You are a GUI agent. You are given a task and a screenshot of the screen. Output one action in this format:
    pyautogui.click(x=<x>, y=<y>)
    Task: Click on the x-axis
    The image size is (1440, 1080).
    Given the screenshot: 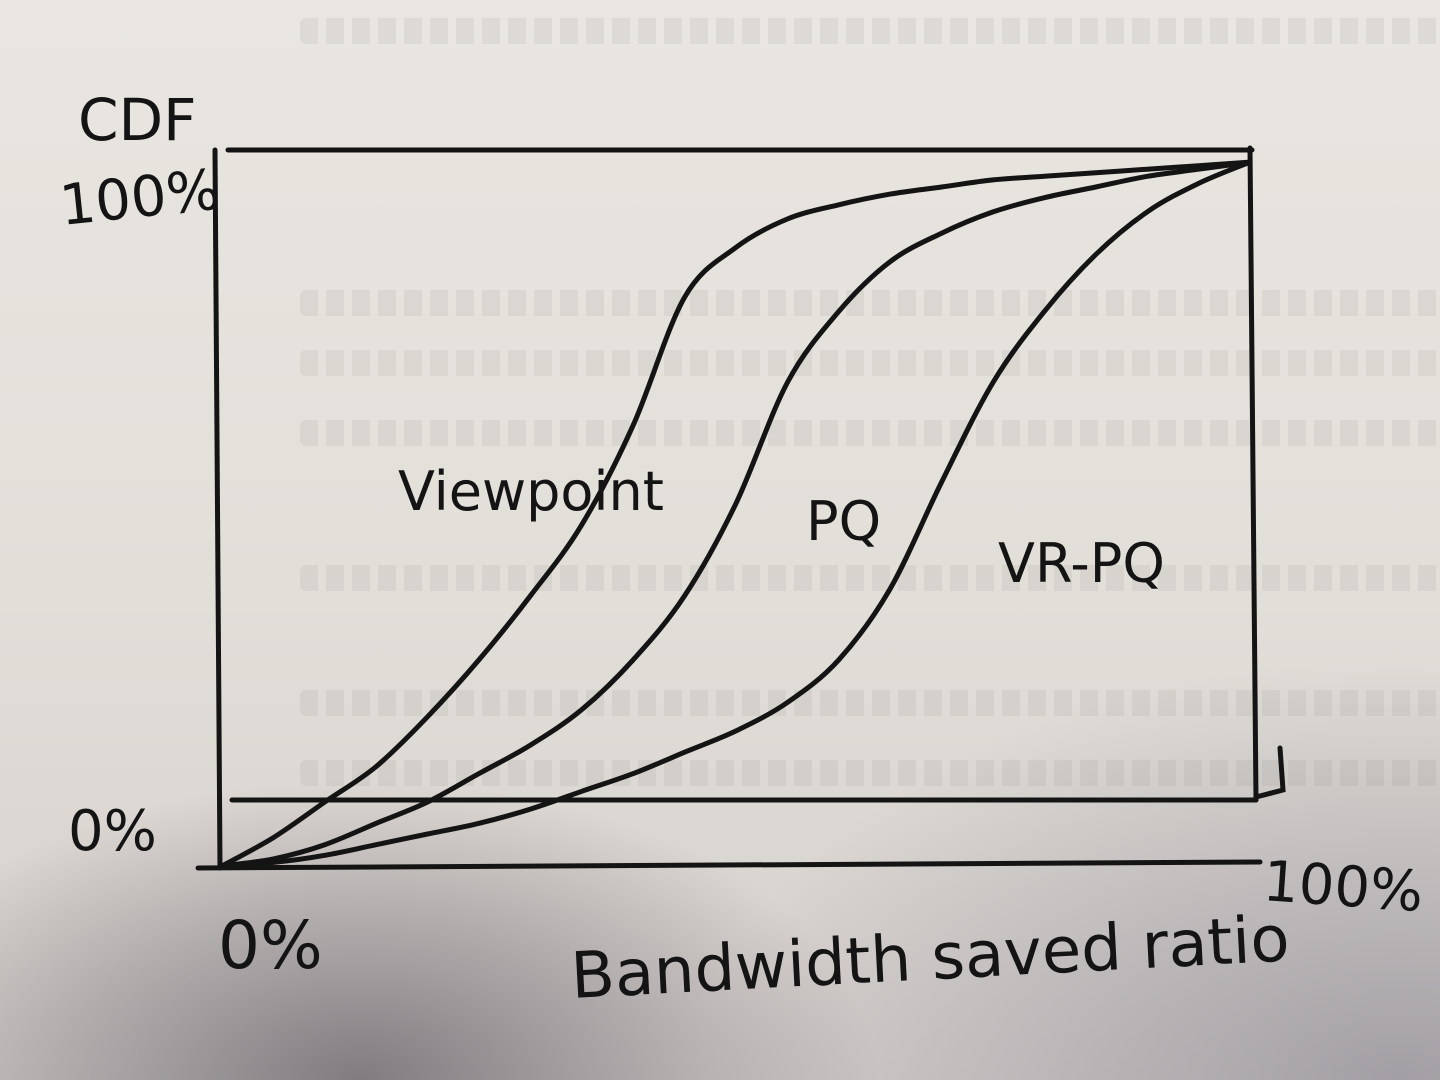 What is the action you would take?
    pyautogui.click(x=729, y=865)
    